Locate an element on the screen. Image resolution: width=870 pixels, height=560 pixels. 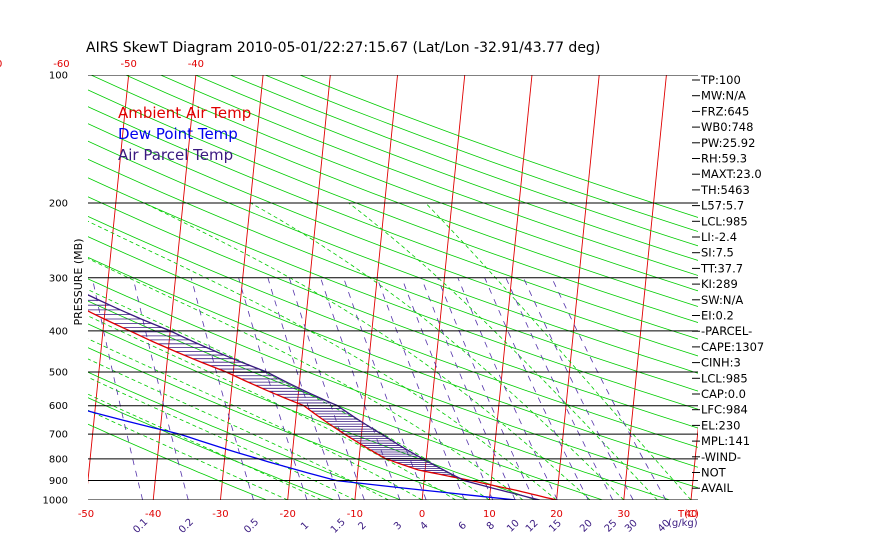
index-label: TT:37.7 is located at coordinates (721, 268).